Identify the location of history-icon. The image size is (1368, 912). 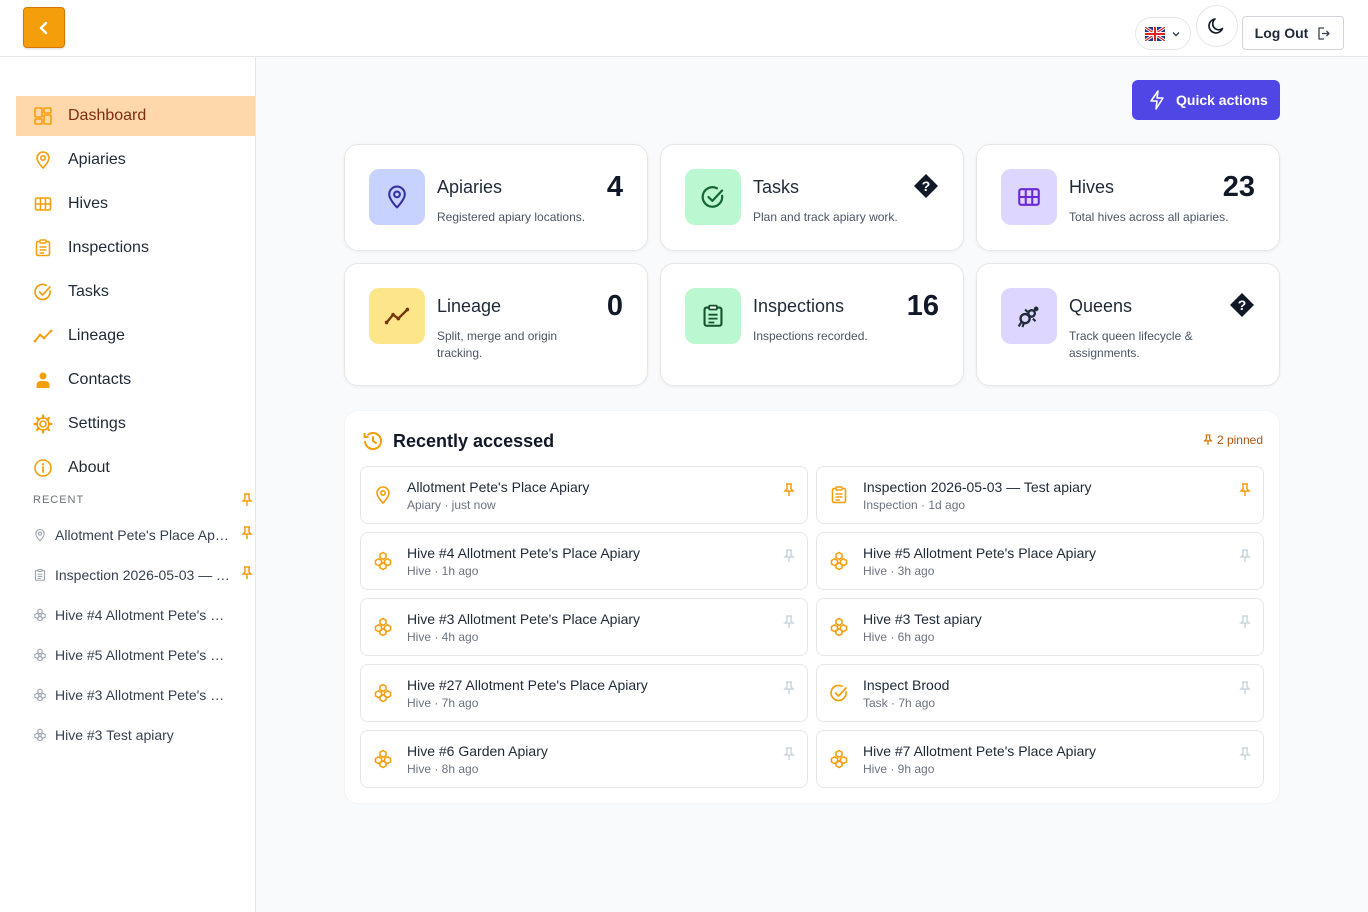
(373, 443).